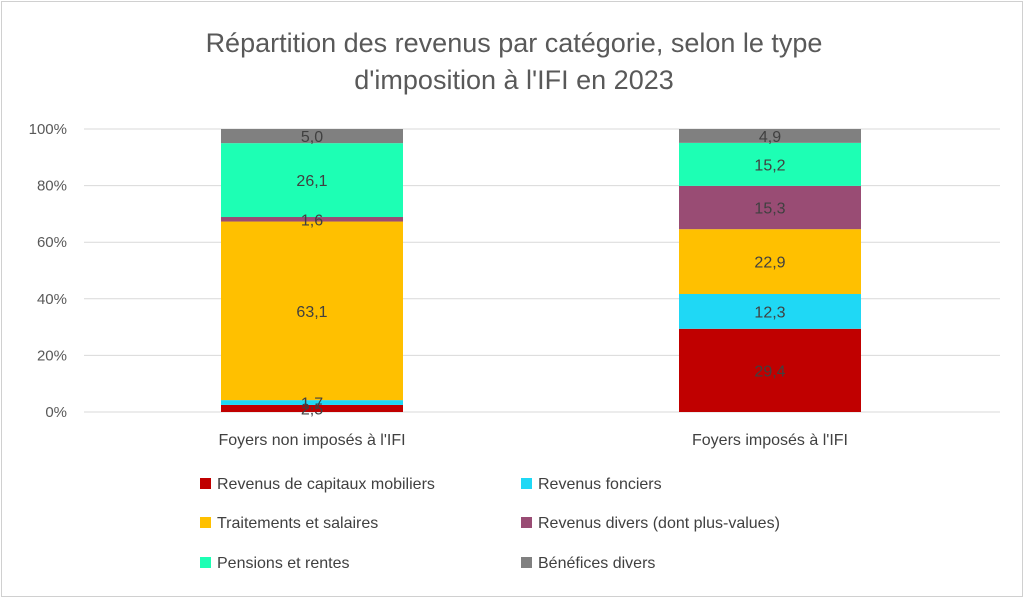 The width and height of the screenshot is (1024, 598). I want to click on y-tick-label: 60%, so click(52, 242).